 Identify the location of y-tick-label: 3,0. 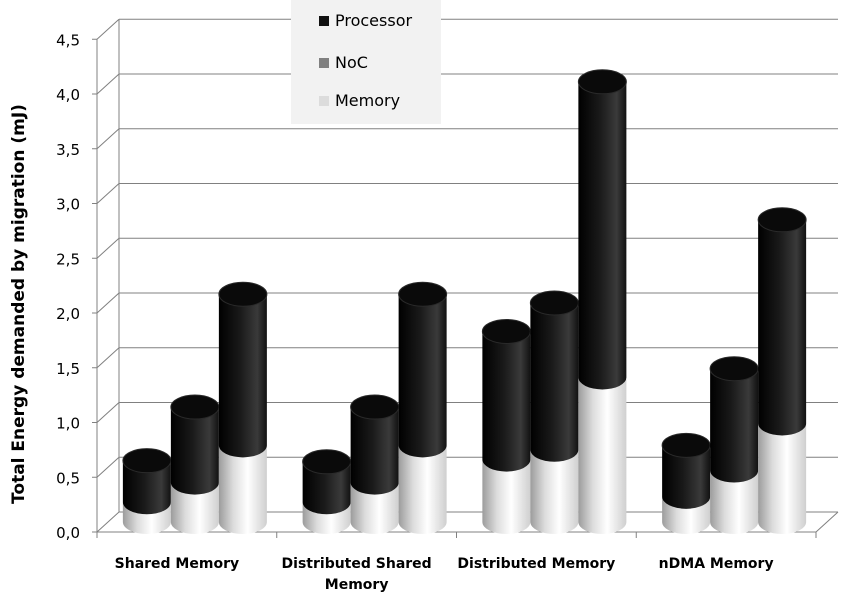
(68, 205).